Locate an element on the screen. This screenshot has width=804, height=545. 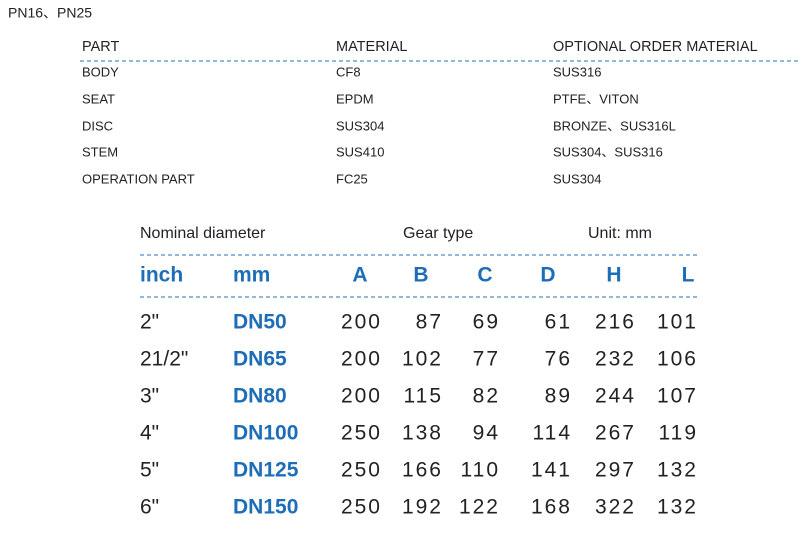
dimension-cell: 166 is located at coordinates (422, 470).